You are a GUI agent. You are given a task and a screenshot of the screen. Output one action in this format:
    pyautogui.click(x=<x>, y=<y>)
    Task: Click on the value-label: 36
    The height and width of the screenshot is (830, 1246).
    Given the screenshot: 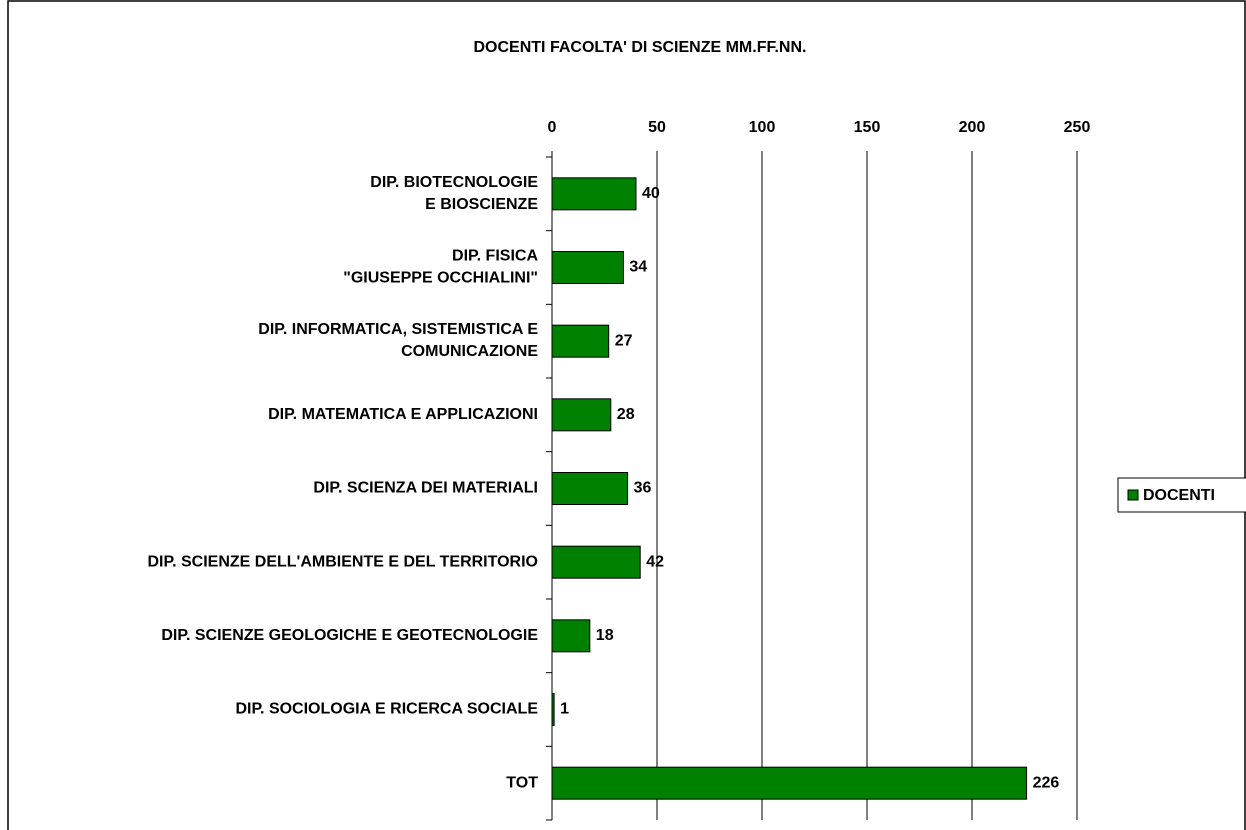 What is the action you would take?
    pyautogui.click(x=643, y=488)
    